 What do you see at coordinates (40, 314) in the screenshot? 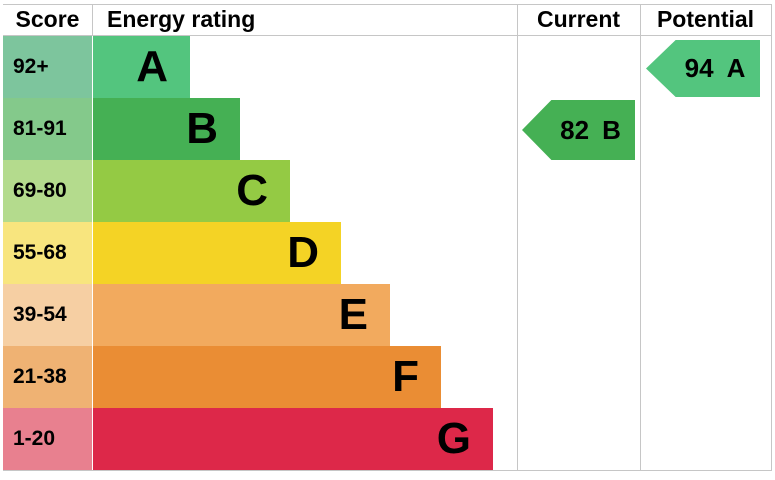
I see `score-range-label: 39-54` at bounding box center [40, 314].